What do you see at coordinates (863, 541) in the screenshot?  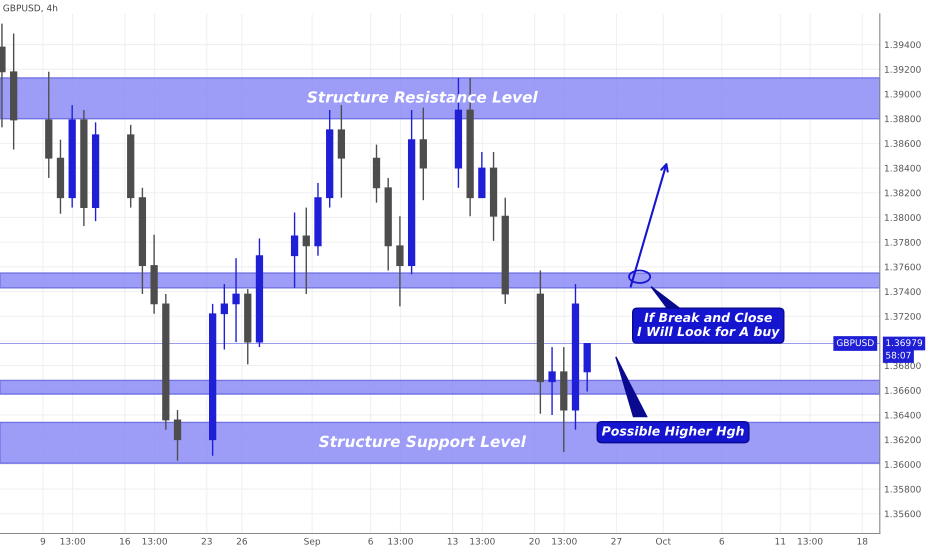 I see `x-tick-label: 18` at bounding box center [863, 541].